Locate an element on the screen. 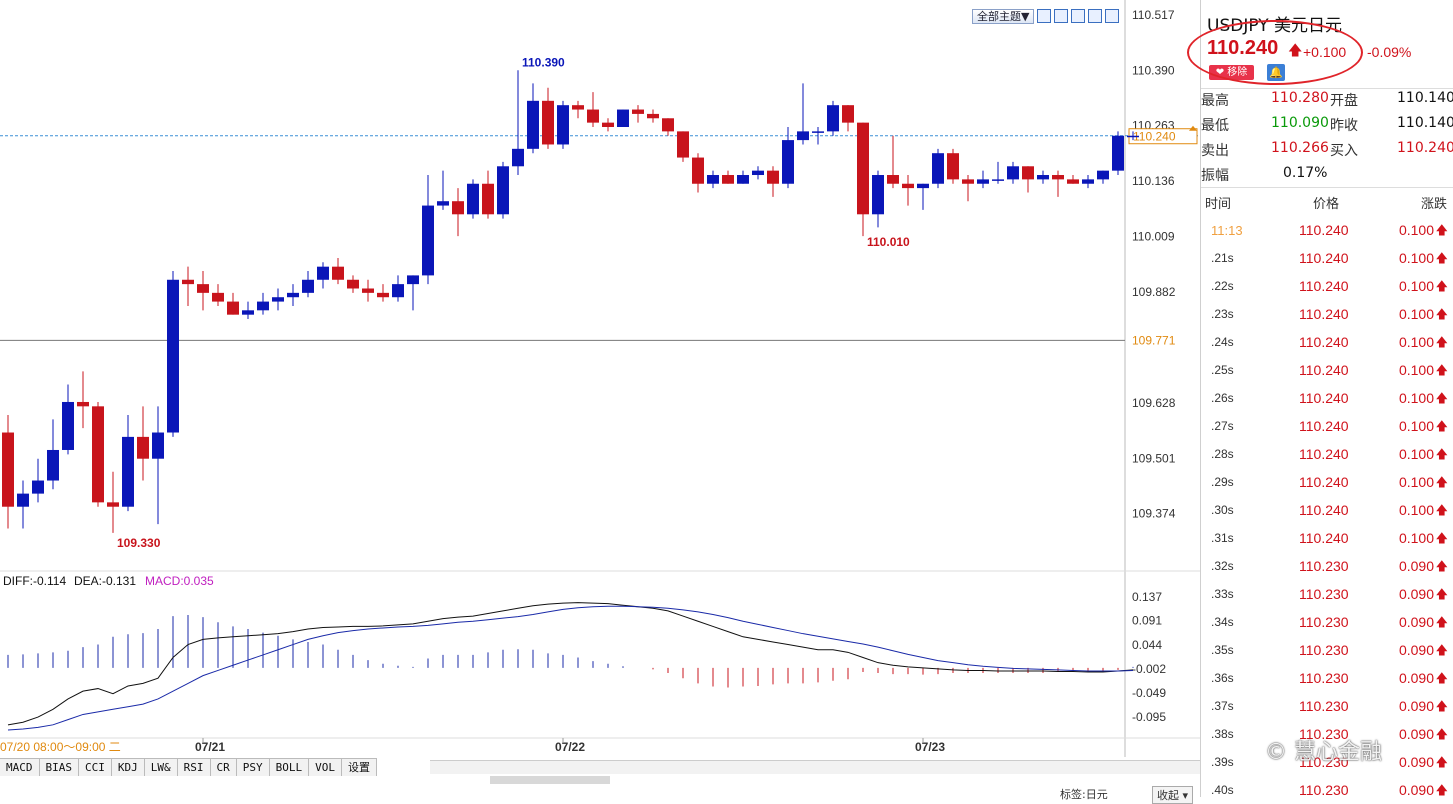  tick-row: .30s 110.240 0.100 🡅 is located at coordinates (1327, 510).